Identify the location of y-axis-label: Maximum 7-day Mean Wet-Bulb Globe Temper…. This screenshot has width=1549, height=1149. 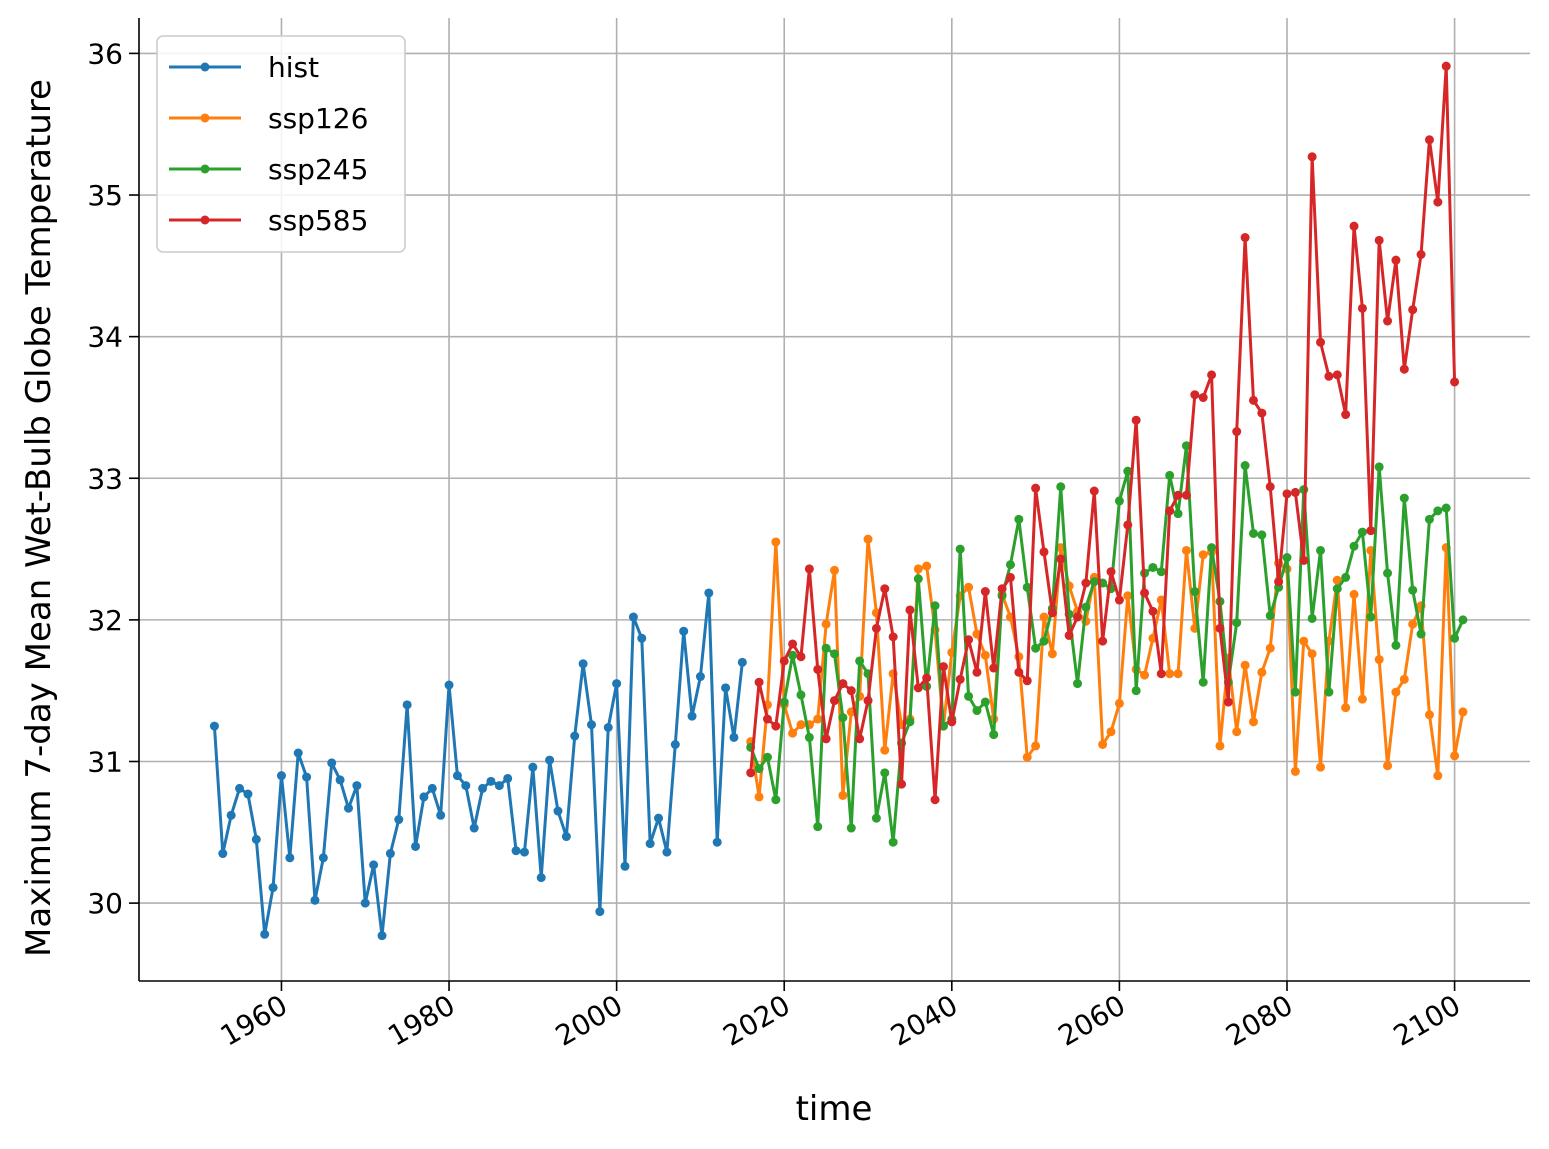
(39, 518).